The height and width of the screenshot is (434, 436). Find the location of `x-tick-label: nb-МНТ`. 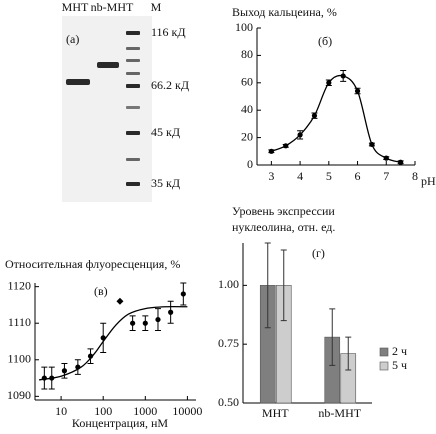

x-tick-label: nb-МНТ is located at coordinates (339, 413).